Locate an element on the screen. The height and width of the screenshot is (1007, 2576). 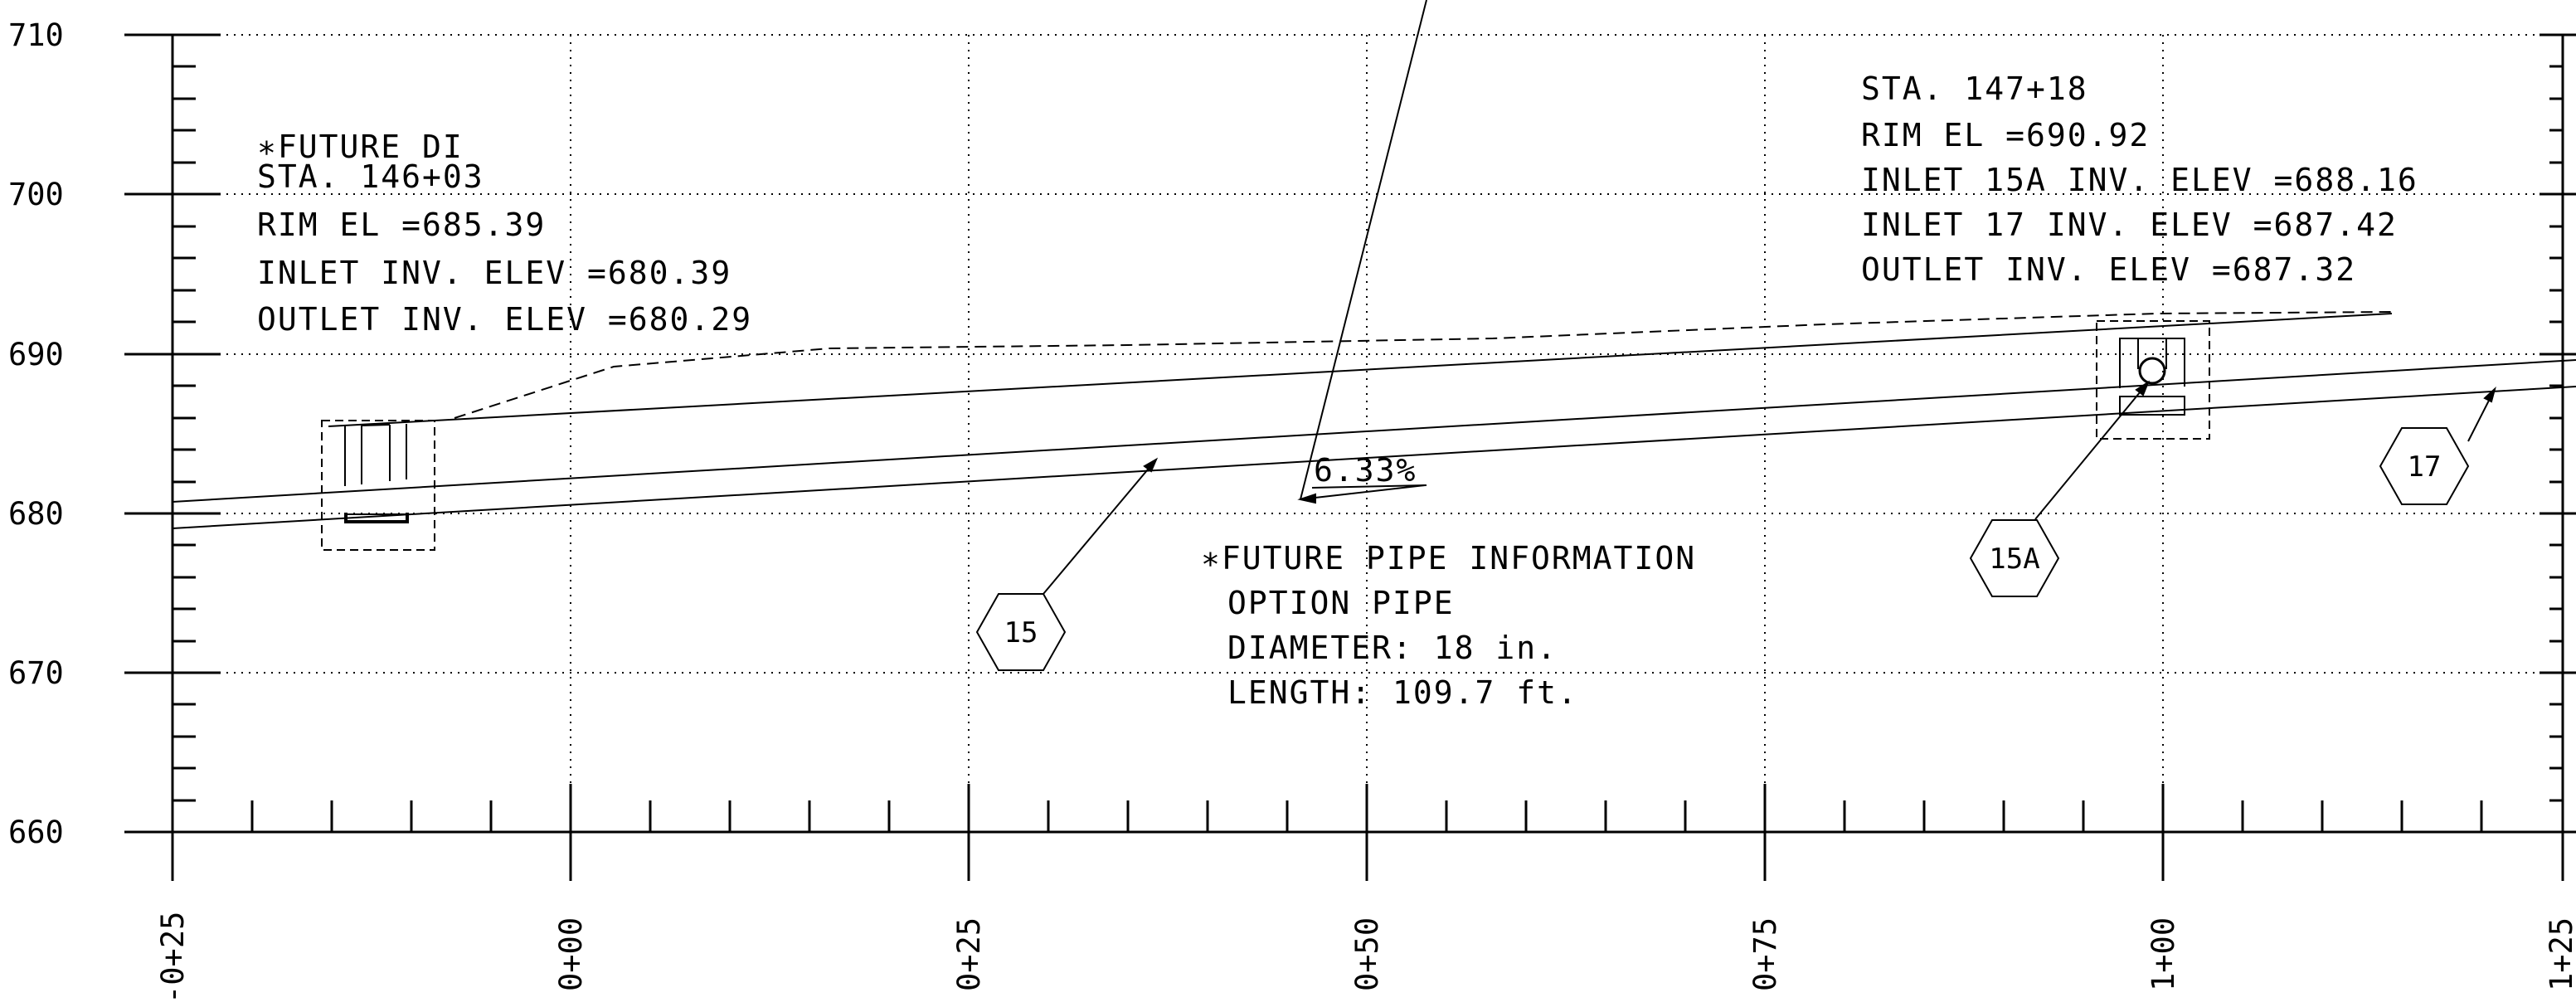
x-ticks is located at coordinates (1367, 832).